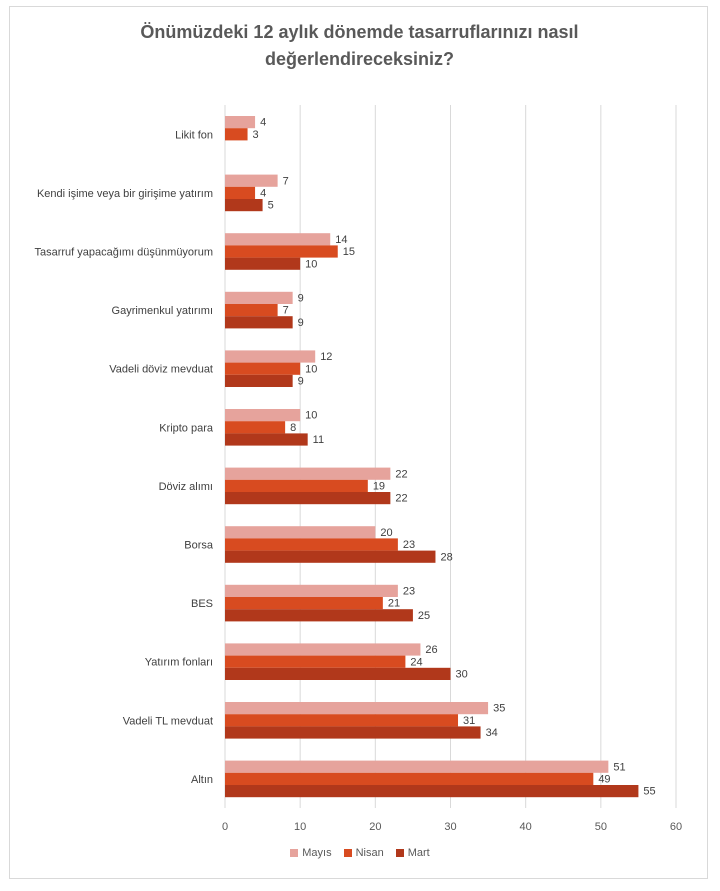  What do you see at coordinates (168, 721) in the screenshot?
I see `category-label: Vadeli TL mevduat` at bounding box center [168, 721].